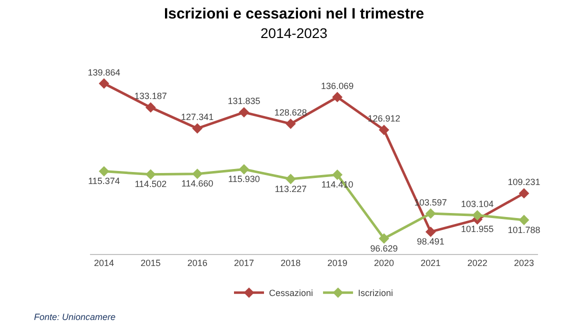 The width and height of the screenshot is (588, 334). What do you see at coordinates (524, 229) in the screenshot?
I see `data-label: 101.788` at bounding box center [524, 229].